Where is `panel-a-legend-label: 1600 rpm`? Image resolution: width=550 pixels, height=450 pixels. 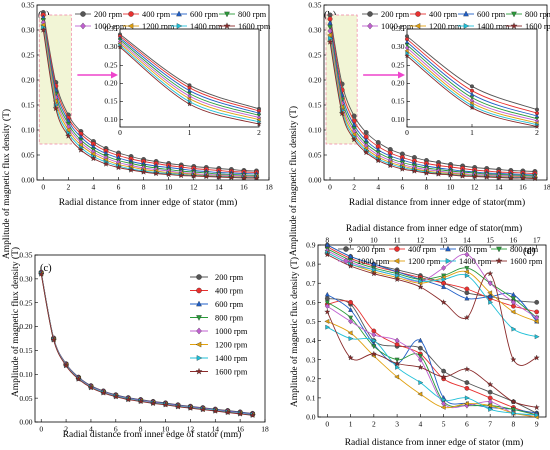
panel-a-legend-label: 1600 rpm is located at coordinates (254, 26).